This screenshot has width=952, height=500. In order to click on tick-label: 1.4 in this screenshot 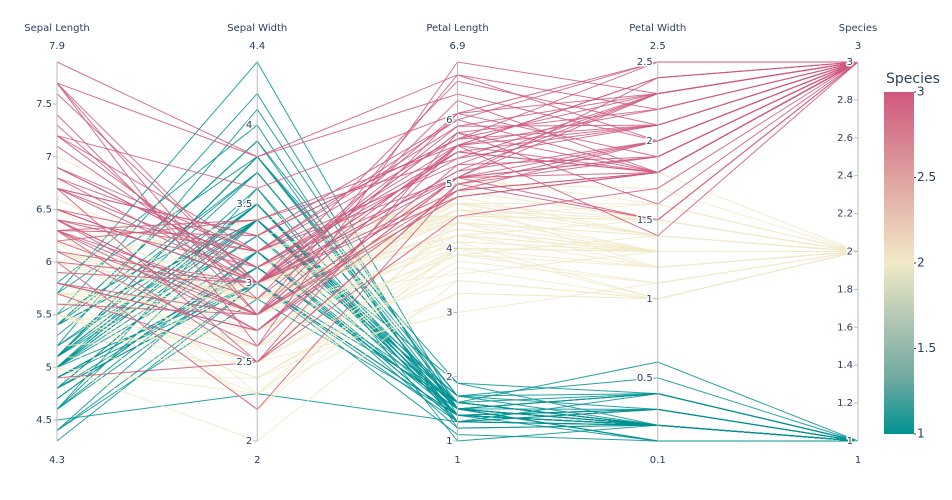, I will do `click(845, 365)`.